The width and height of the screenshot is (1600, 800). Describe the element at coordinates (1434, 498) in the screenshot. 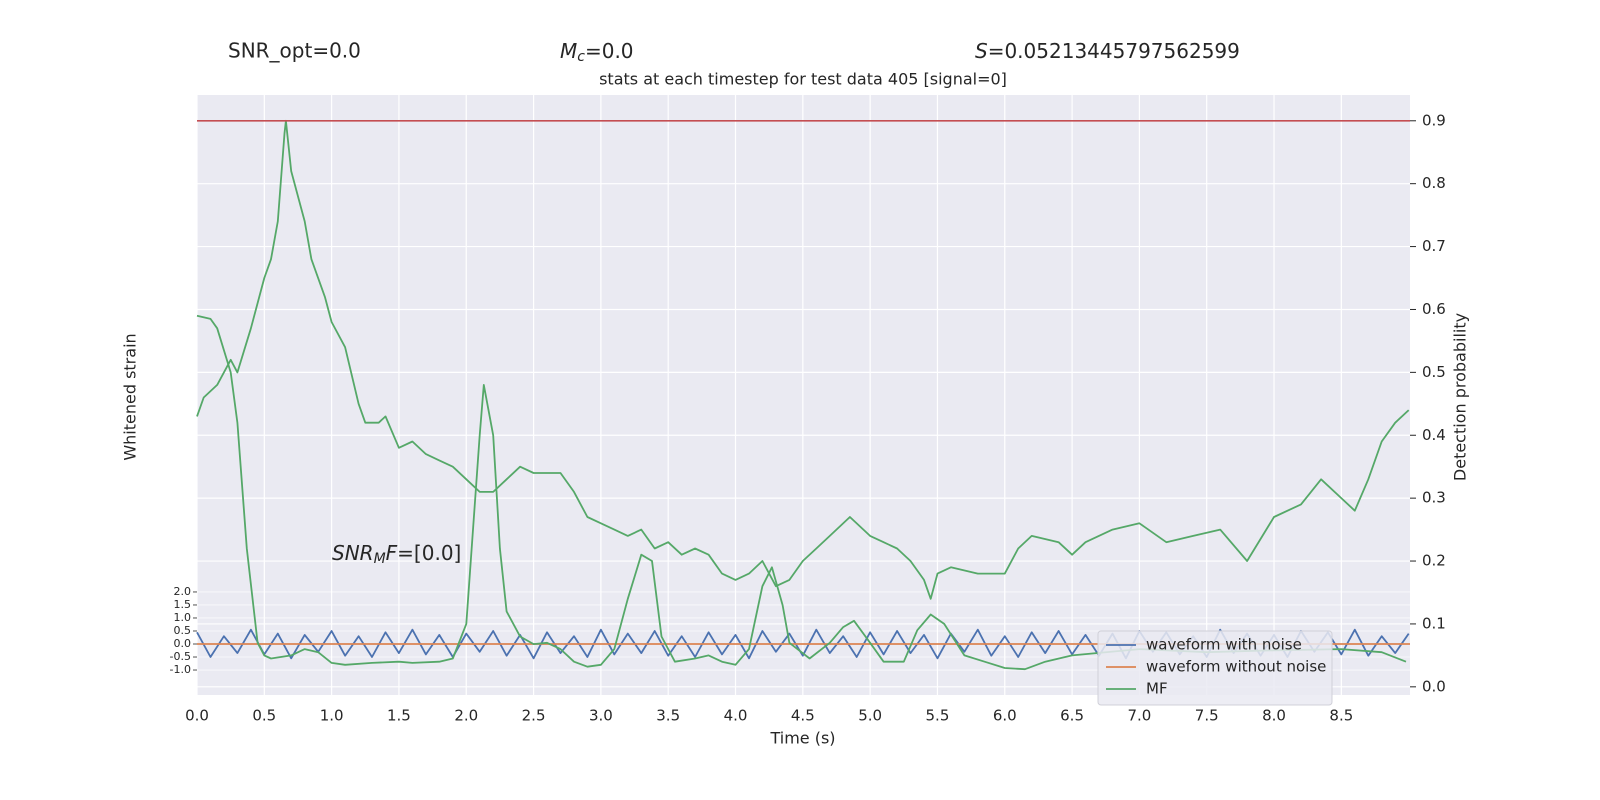

I see `y2-tick-label: 0.3` at that location.